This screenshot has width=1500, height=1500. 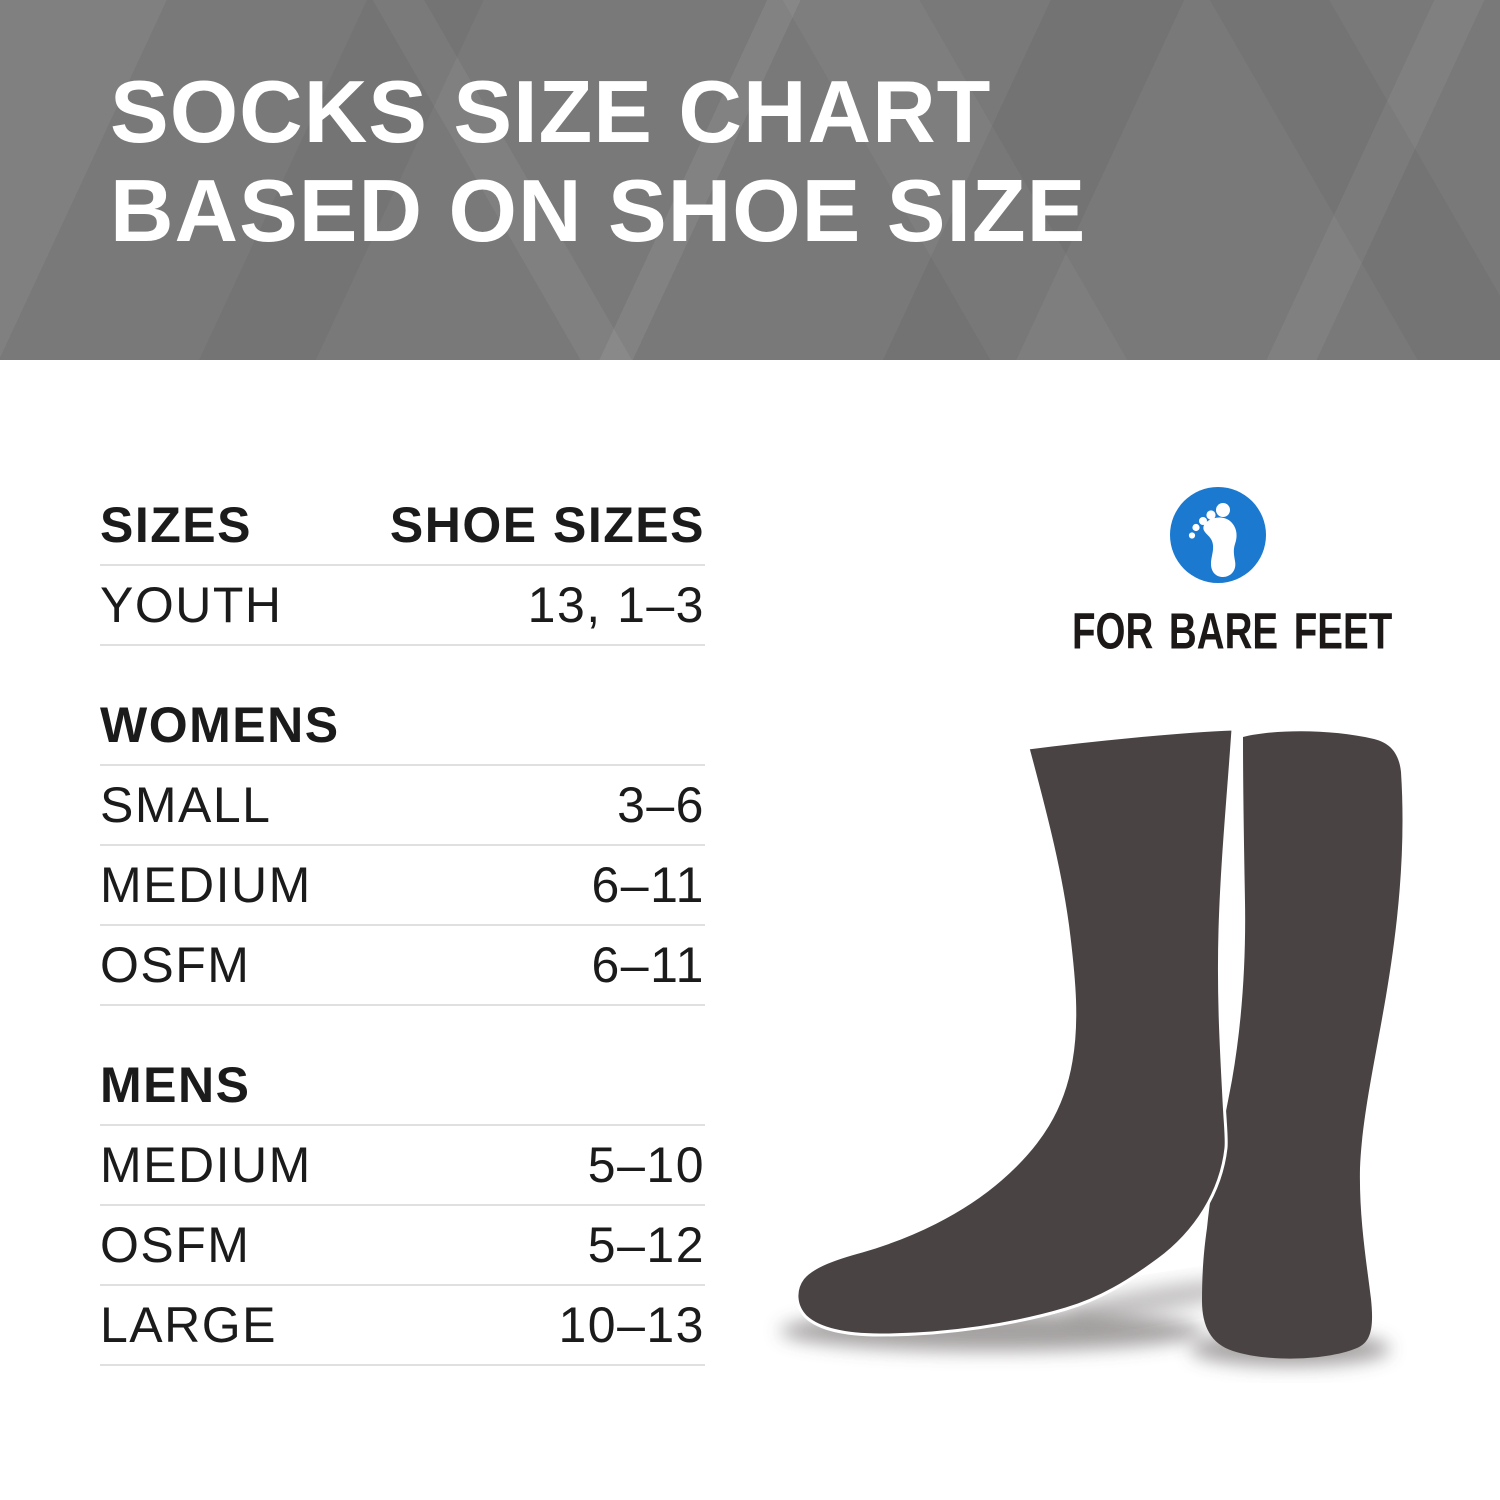 What do you see at coordinates (1015, 1032) in the screenshot?
I see `left-sock` at bounding box center [1015, 1032].